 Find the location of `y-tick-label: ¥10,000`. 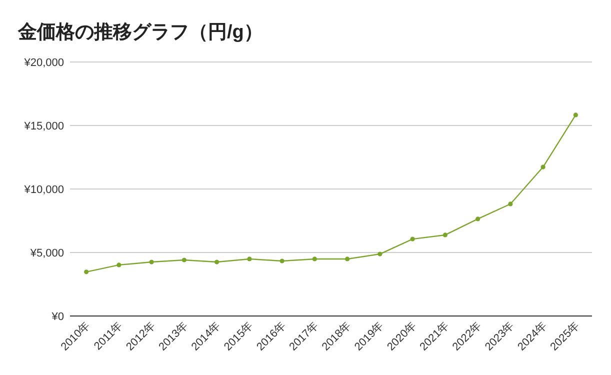

y-tick-label: ¥10,000 is located at coordinates (43, 190).